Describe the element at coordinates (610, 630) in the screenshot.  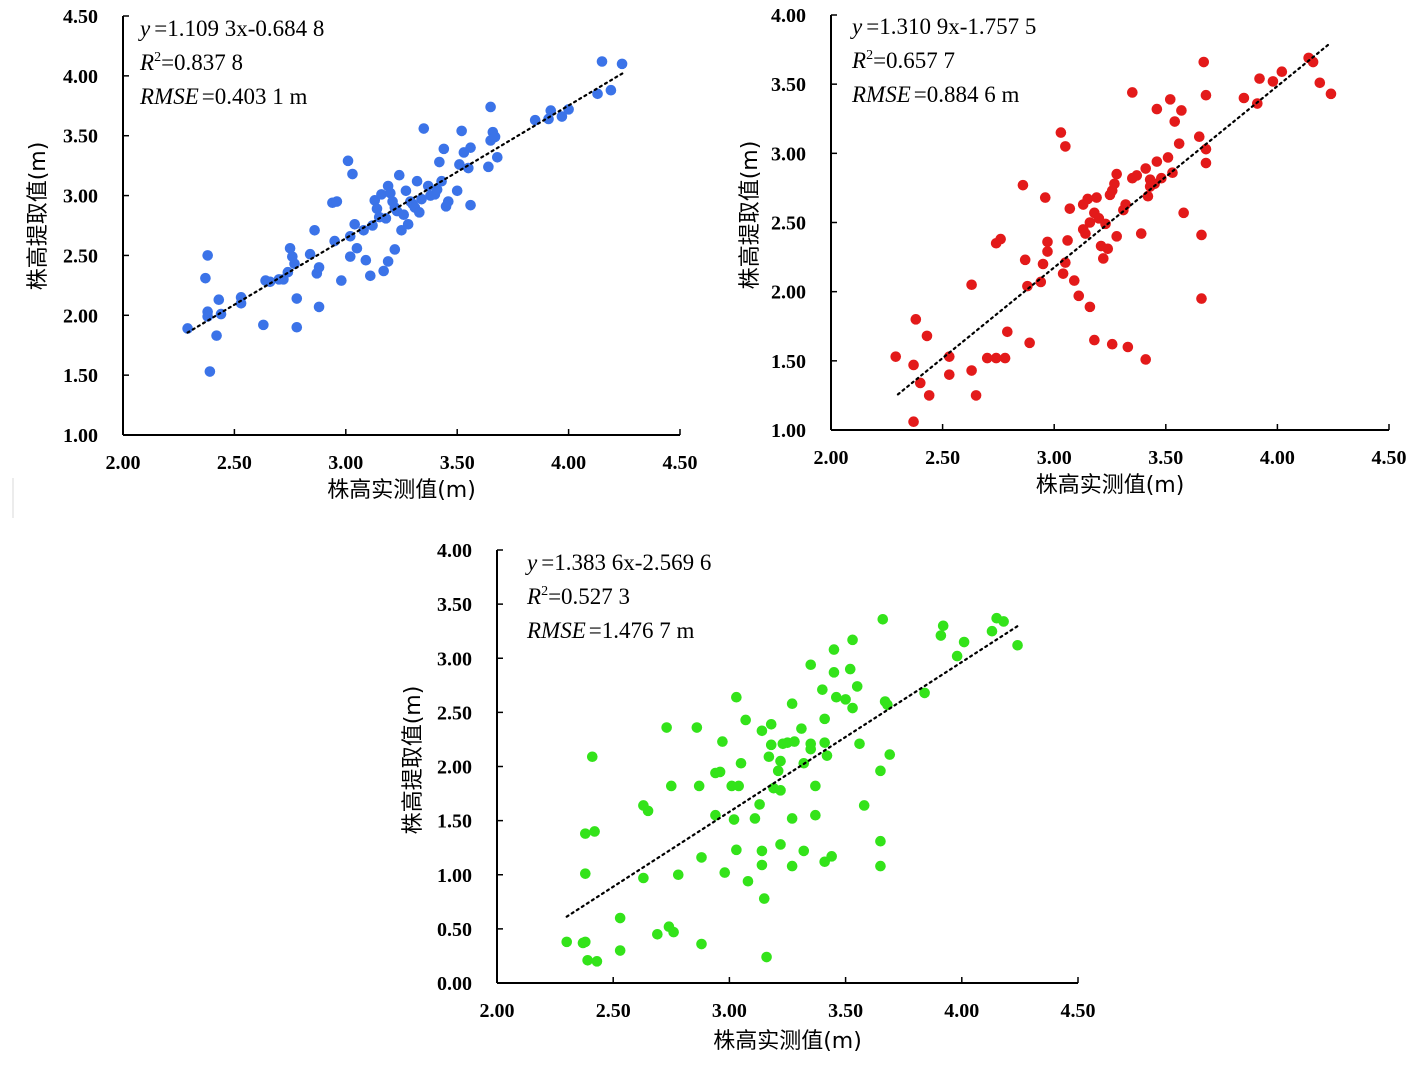
I see `rmse: RMSE =1.476 7 m` at that location.